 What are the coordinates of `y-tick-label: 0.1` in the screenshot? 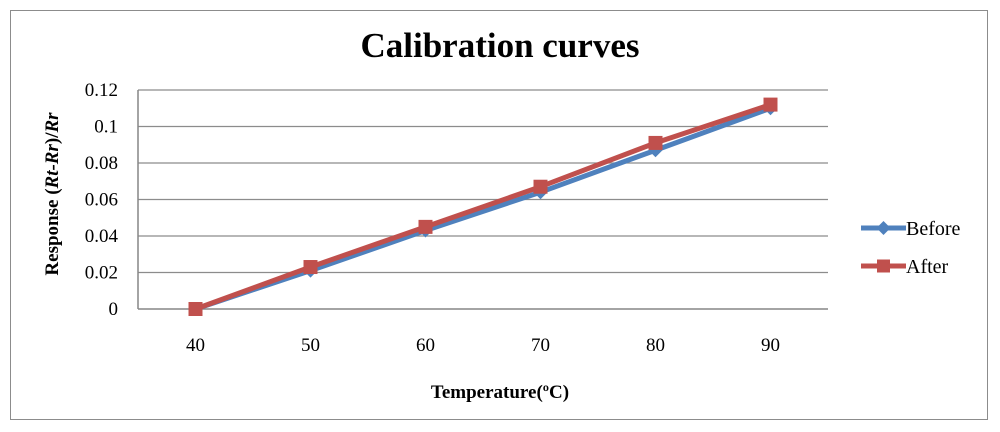 It's located at (106, 127).